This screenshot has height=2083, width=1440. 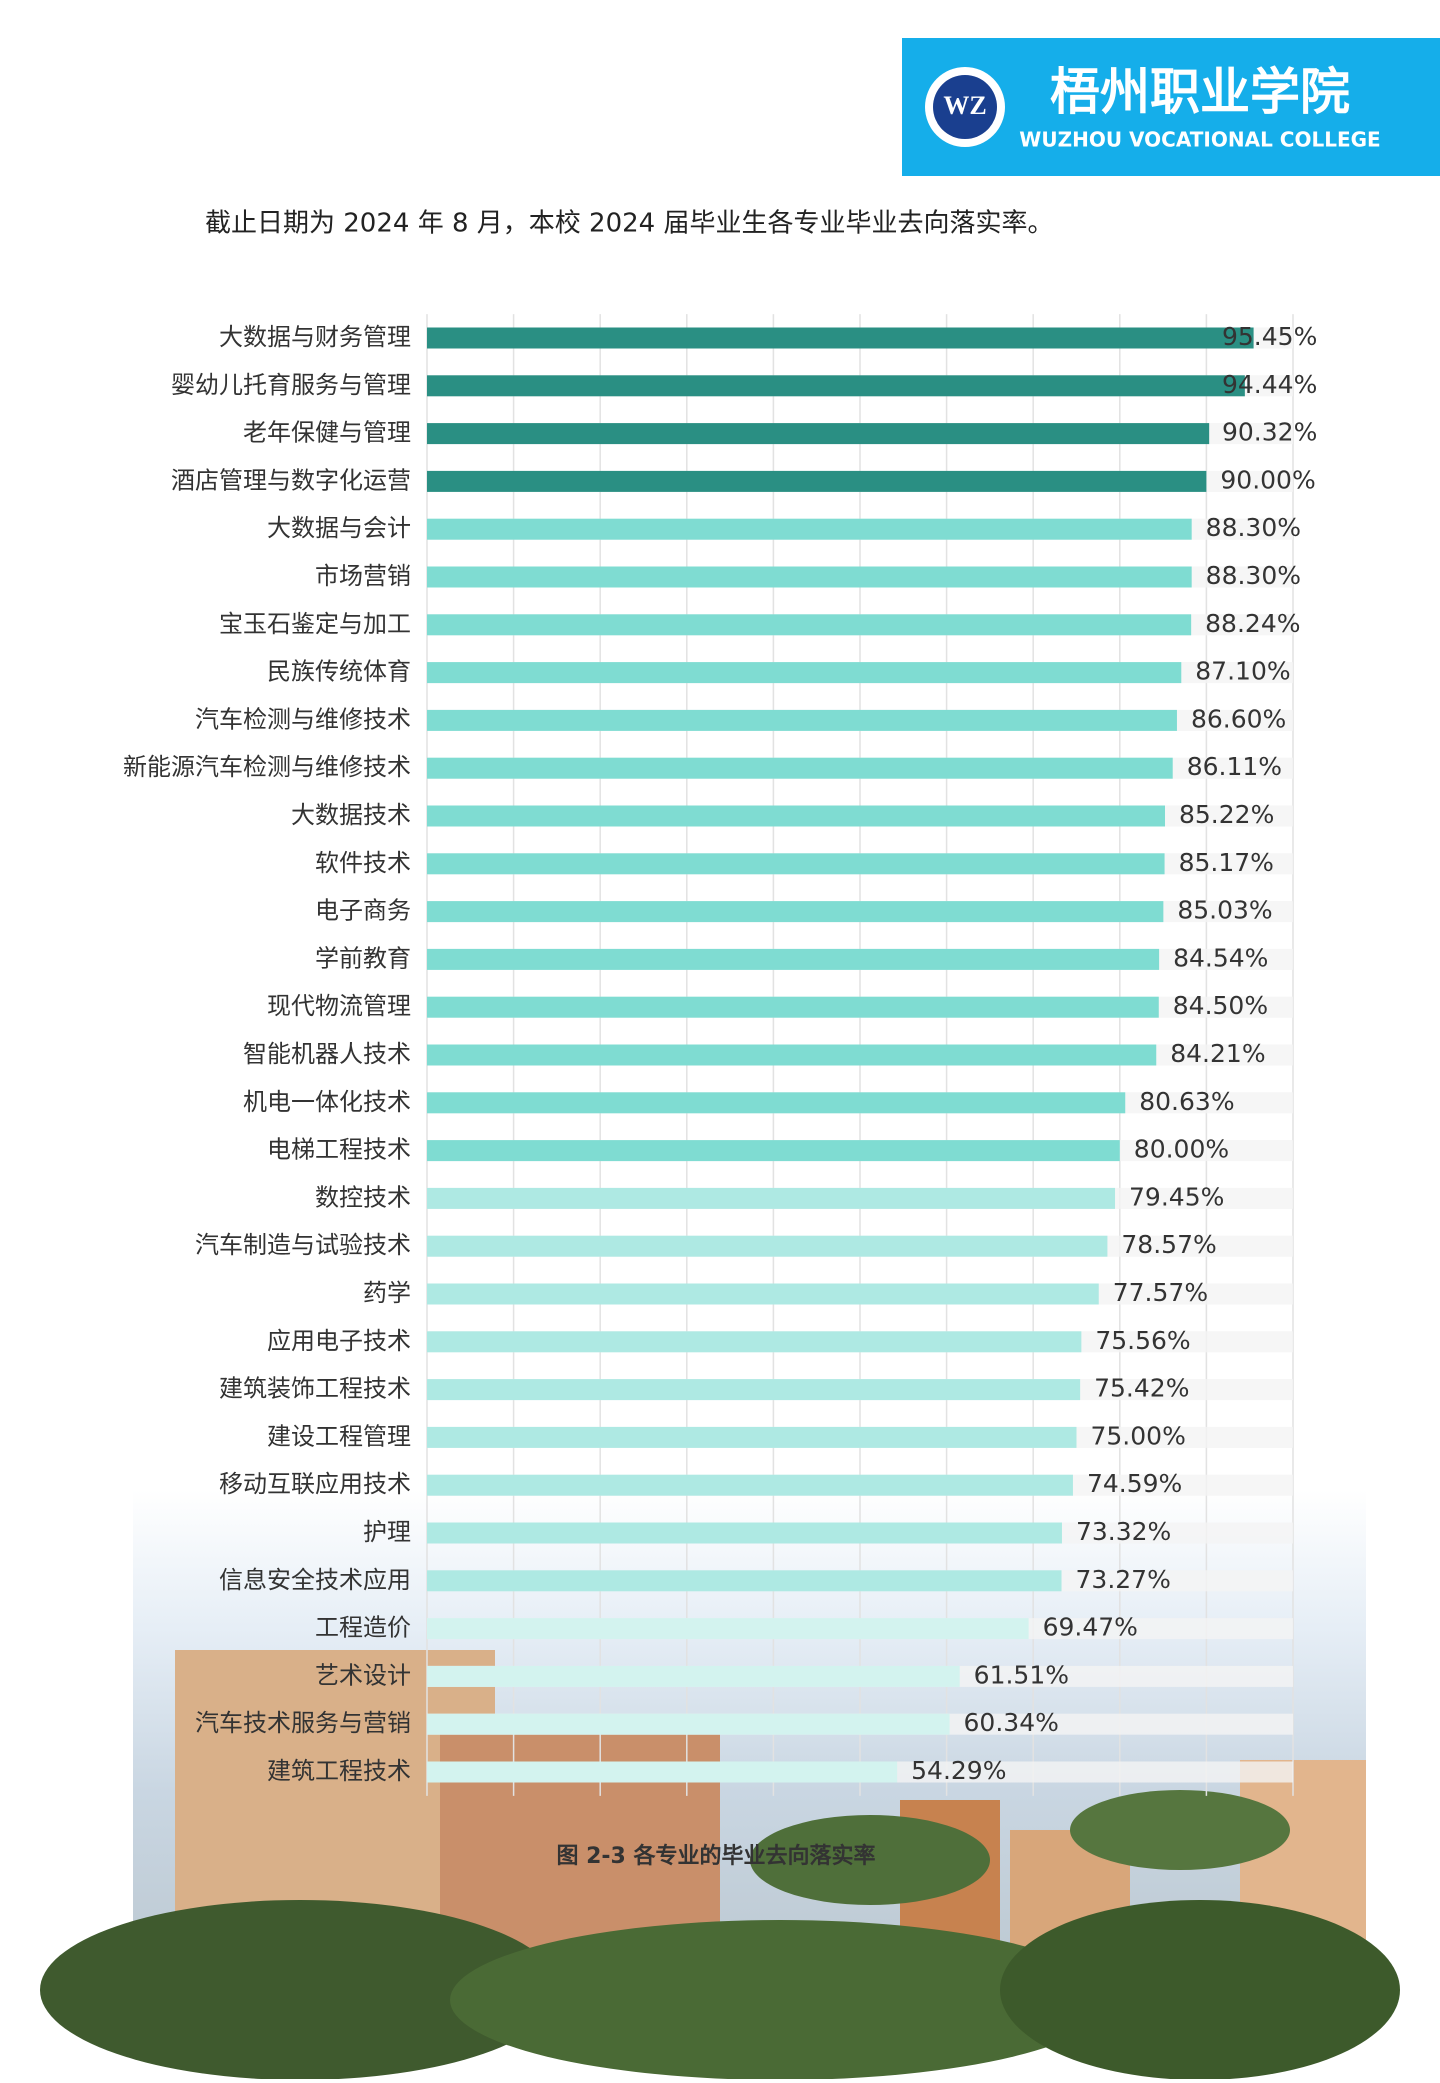 I want to click on category-label: 艺术设计, so click(x=363, y=1675).